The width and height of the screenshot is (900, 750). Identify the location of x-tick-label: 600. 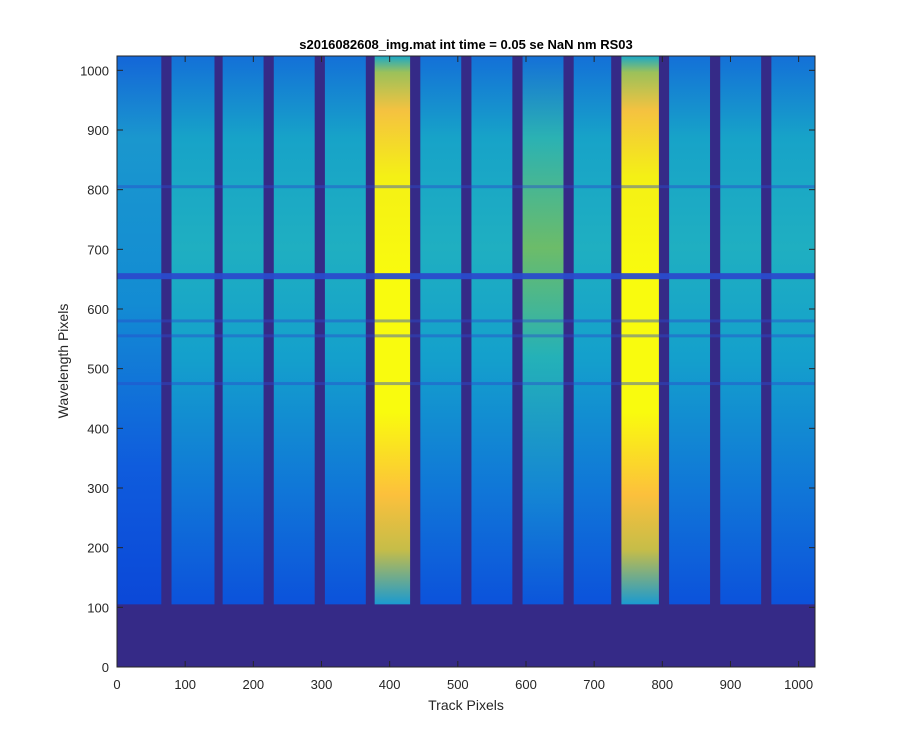
(526, 684).